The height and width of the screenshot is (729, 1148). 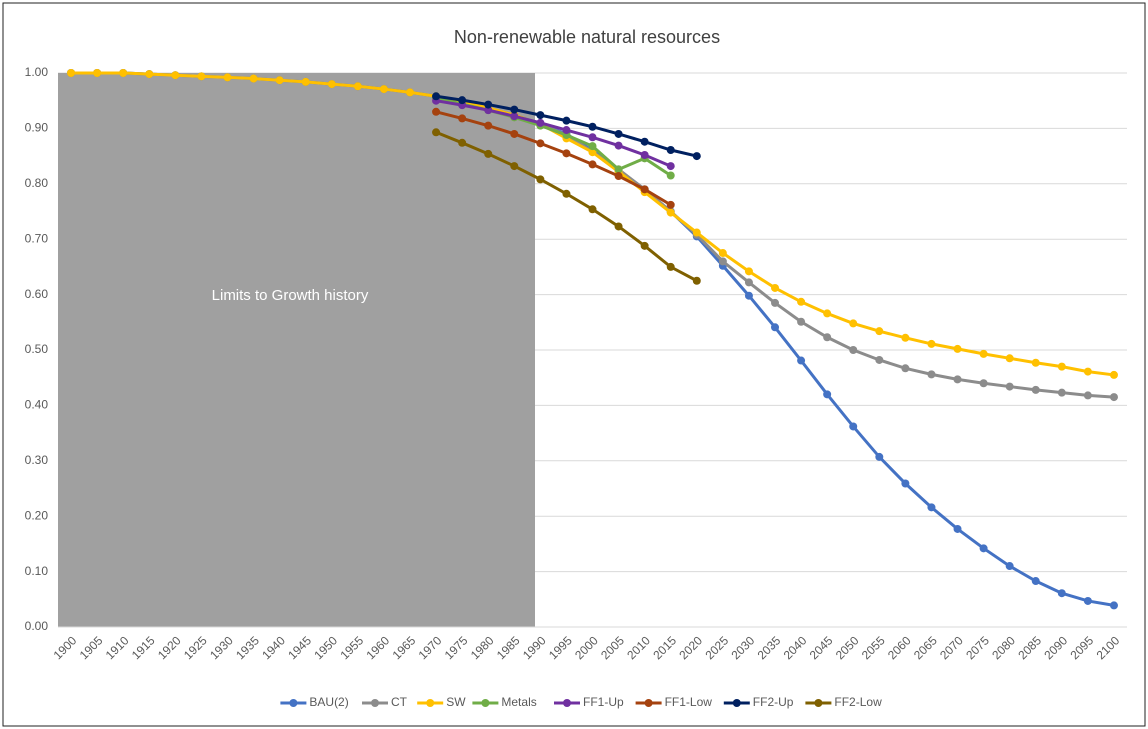 I want to click on y-tick-label: 0.80, so click(x=37, y=183).